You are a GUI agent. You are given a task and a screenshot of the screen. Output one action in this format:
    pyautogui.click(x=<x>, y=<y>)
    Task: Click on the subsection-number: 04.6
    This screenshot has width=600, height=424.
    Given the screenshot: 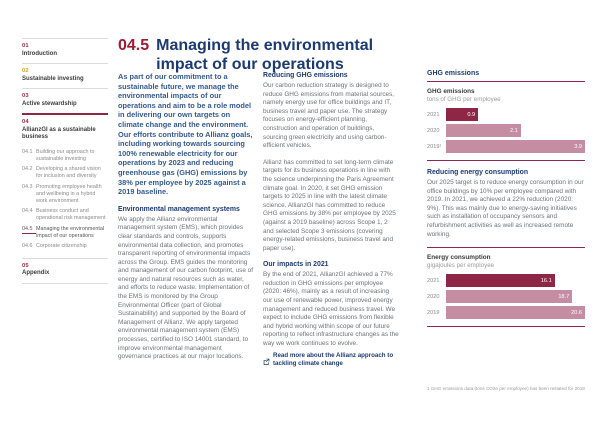 What is the action you would take?
    pyautogui.click(x=27, y=246)
    